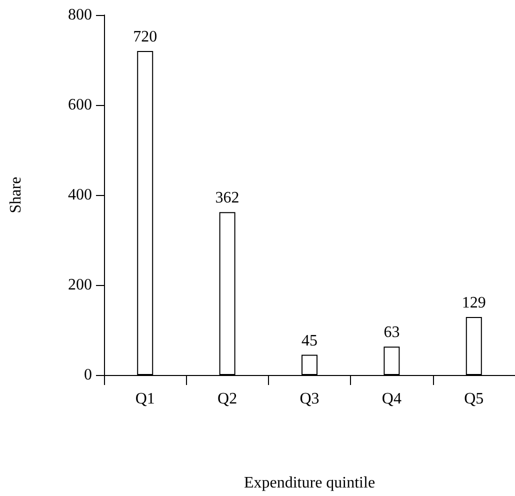 This screenshot has height=496, width=515. What do you see at coordinates (145, 37) in the screenshot?
I see `data-label: 720` at bounding box center [145, 37].